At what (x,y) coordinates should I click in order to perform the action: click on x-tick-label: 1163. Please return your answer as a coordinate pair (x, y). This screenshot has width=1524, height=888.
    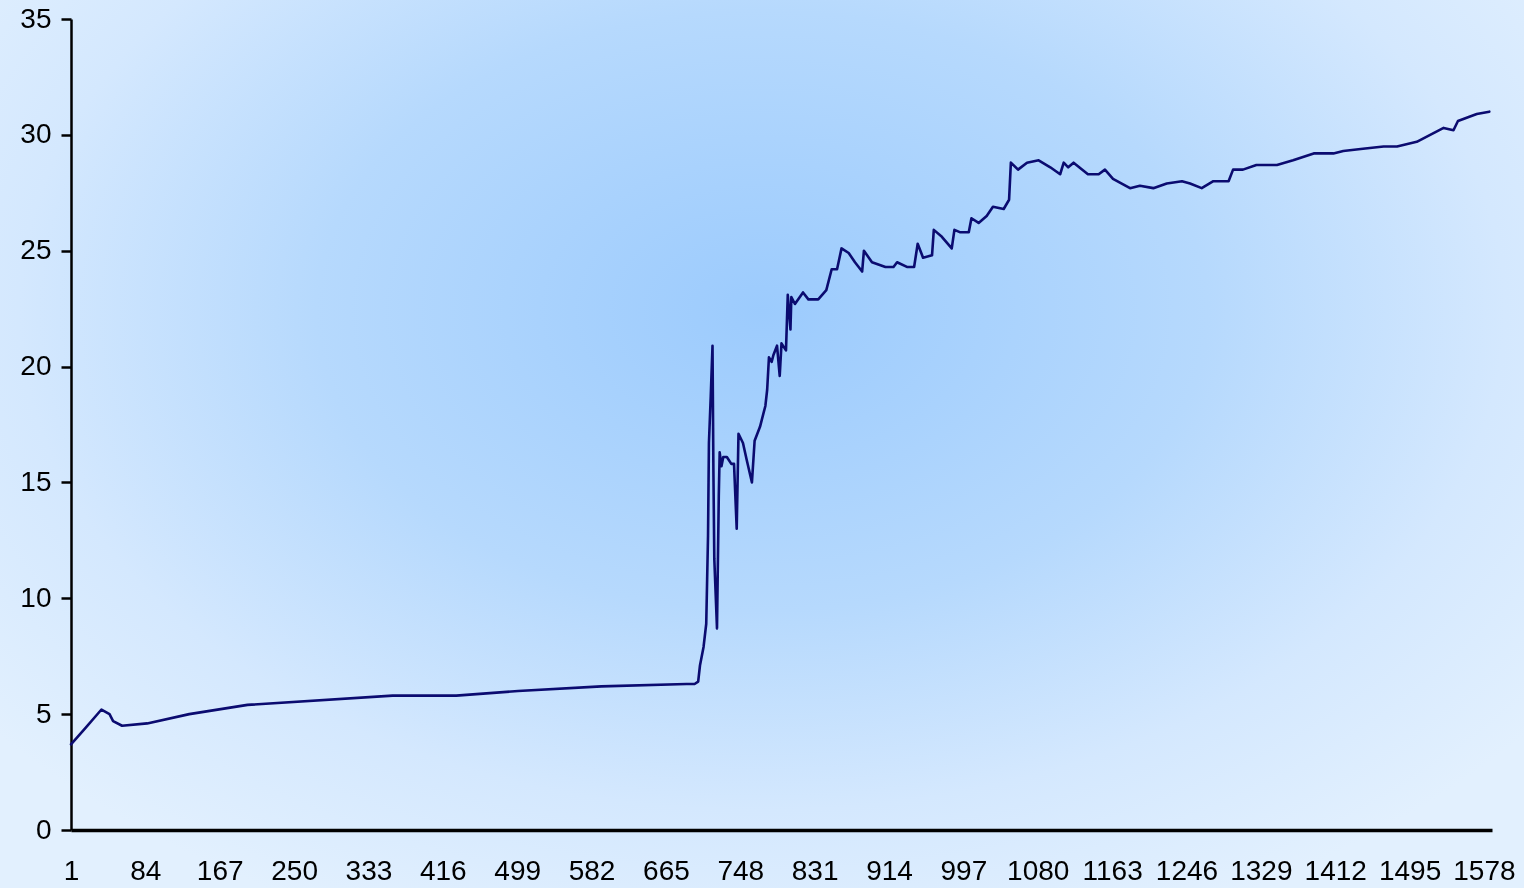
    Looking at the image, I should click on (1112, 870).